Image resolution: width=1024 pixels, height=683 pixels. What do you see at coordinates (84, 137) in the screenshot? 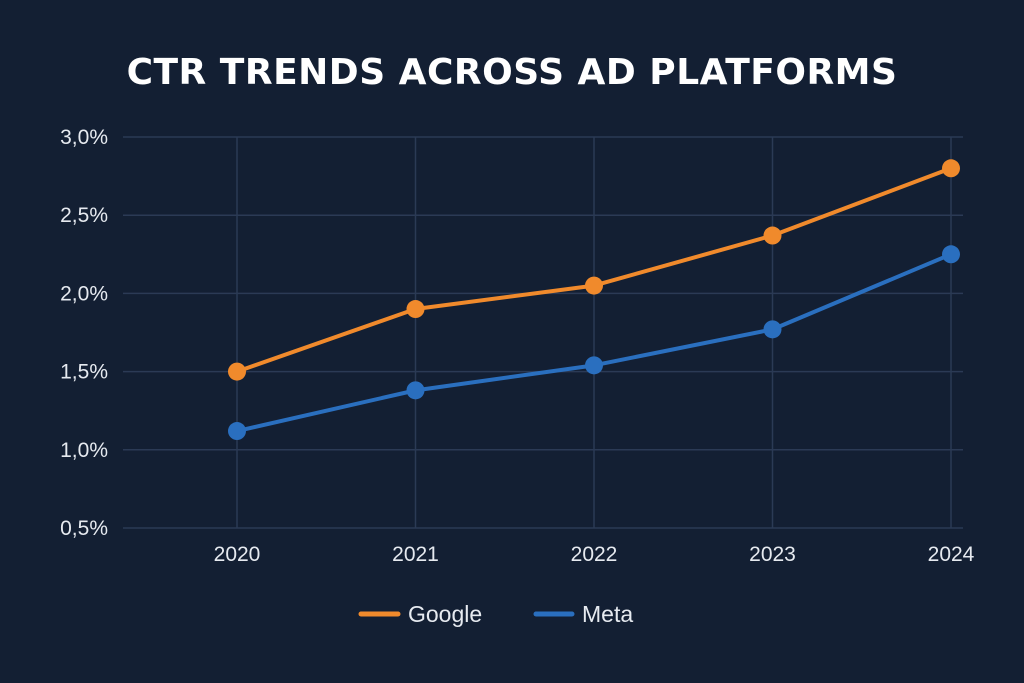
I see `y-tick-label: 3,0%` at bounding box center [84, 137].